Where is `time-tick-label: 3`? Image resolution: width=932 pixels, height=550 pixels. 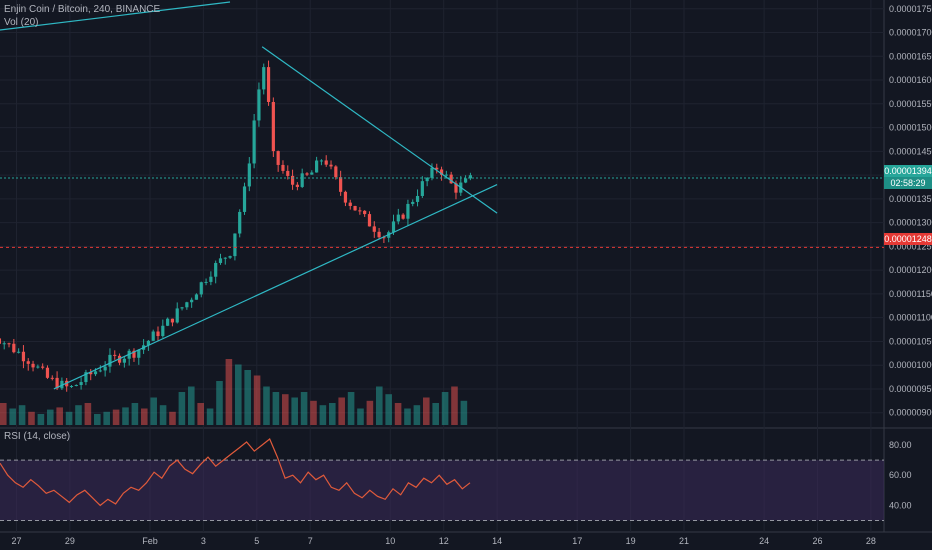 time-tick-label: 3 is located at coordinates (203, 541).